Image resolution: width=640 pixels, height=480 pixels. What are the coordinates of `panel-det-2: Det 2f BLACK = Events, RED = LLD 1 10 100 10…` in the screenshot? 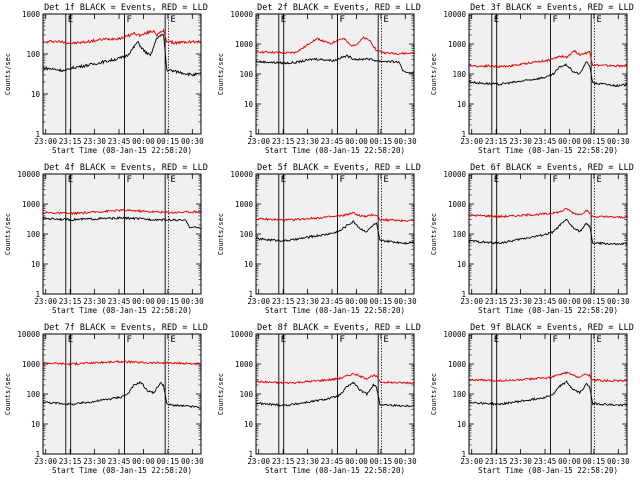 It's located at (319, 79).